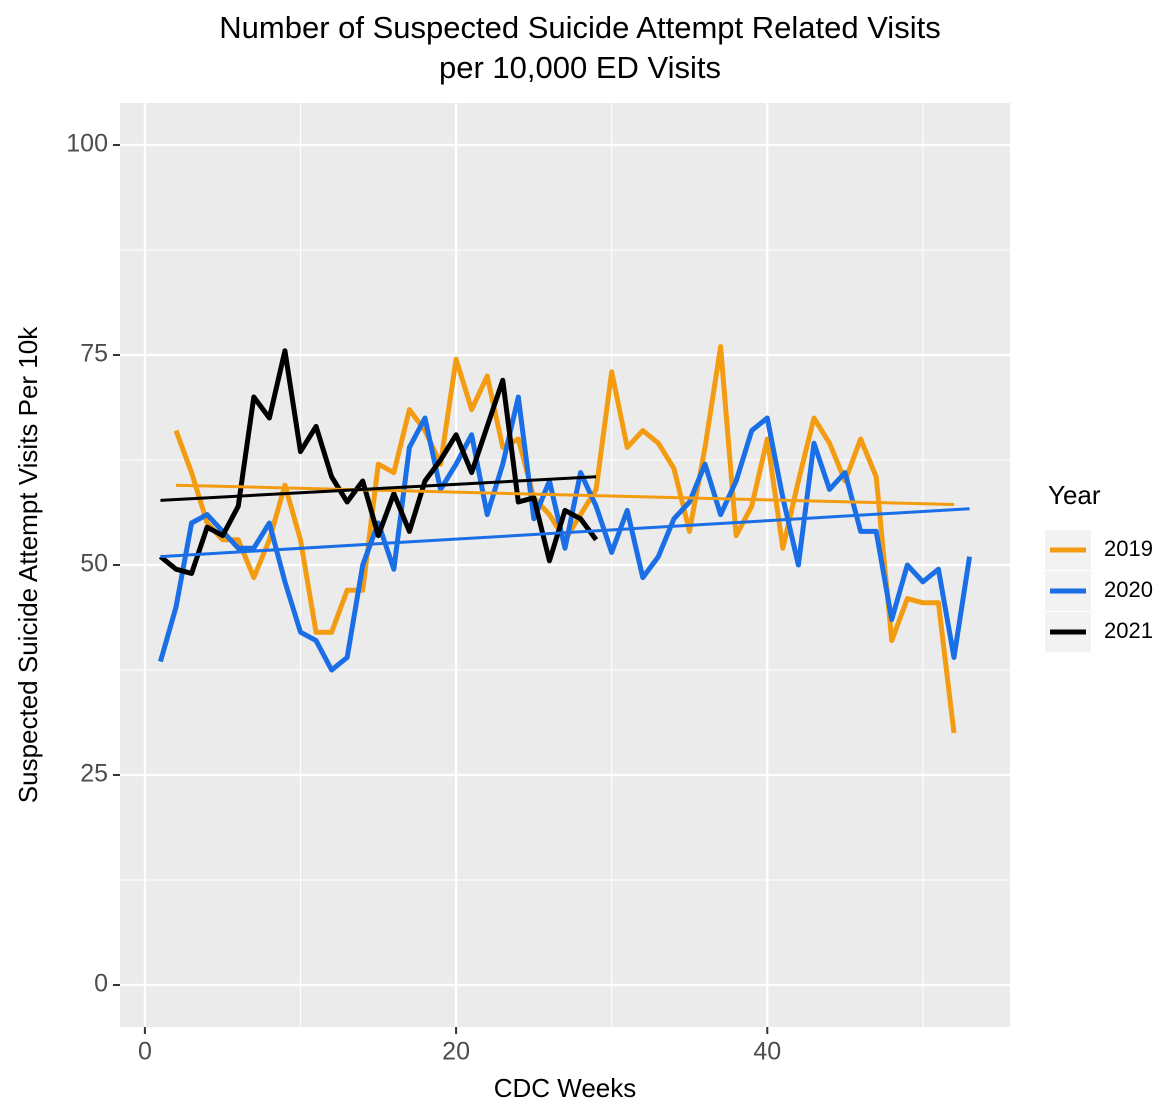  I want to click on x-axis-label: CDC Weeks, so click(565, 1088).